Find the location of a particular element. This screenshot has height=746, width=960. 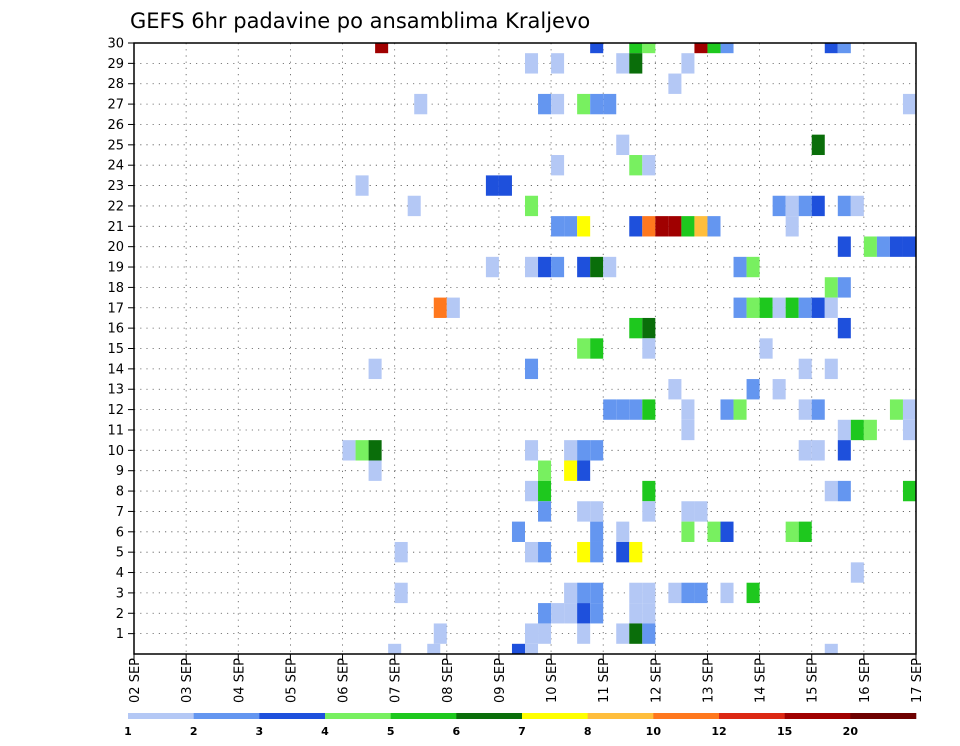

y-tick-label: 21 is located at coordinates (115, 227).